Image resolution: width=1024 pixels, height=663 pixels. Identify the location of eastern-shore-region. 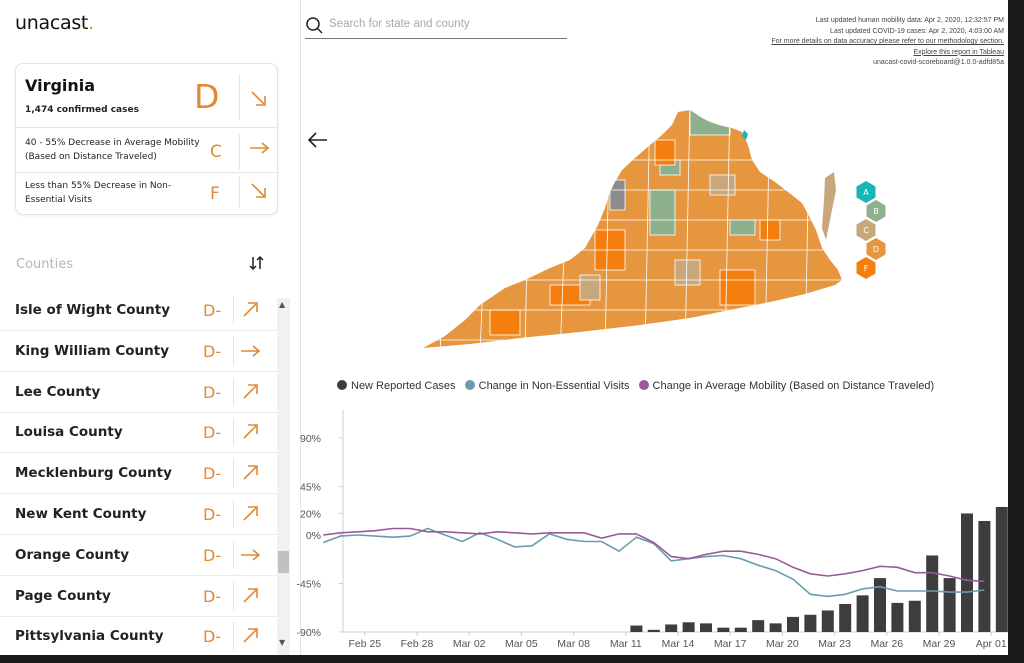
(829, 206).